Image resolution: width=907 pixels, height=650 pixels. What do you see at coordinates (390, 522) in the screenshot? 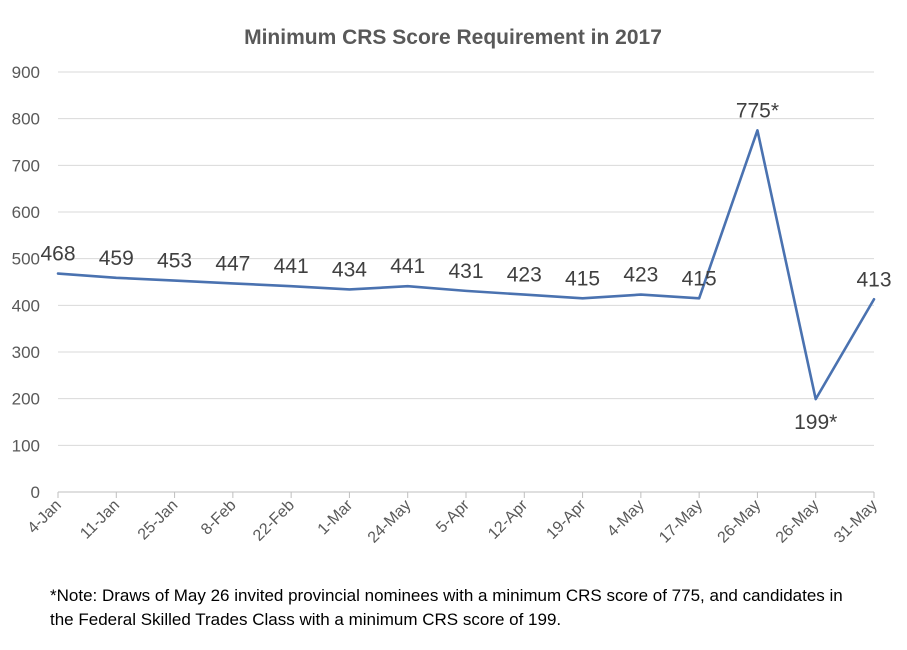
I see `x-tick-label: 24-May` at bounding box center [390, 522].